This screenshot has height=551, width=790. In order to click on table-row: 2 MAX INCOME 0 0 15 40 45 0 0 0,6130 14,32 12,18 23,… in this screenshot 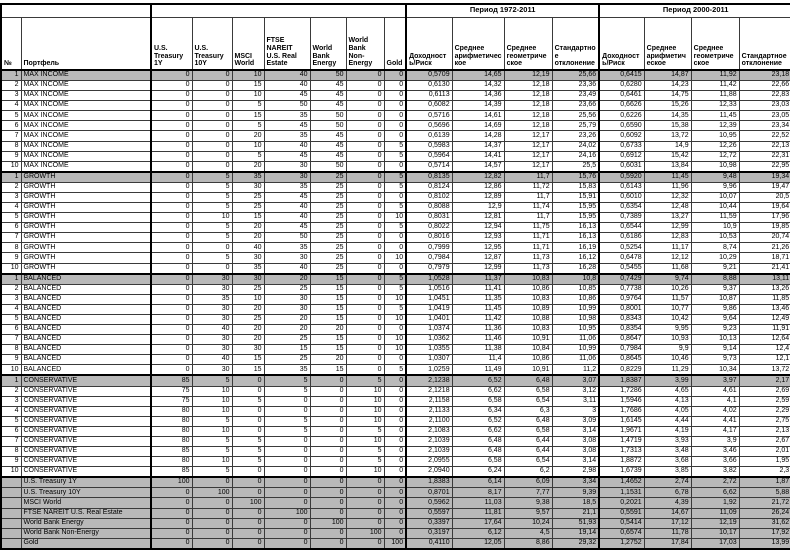, I will do `click(395, 86)`.